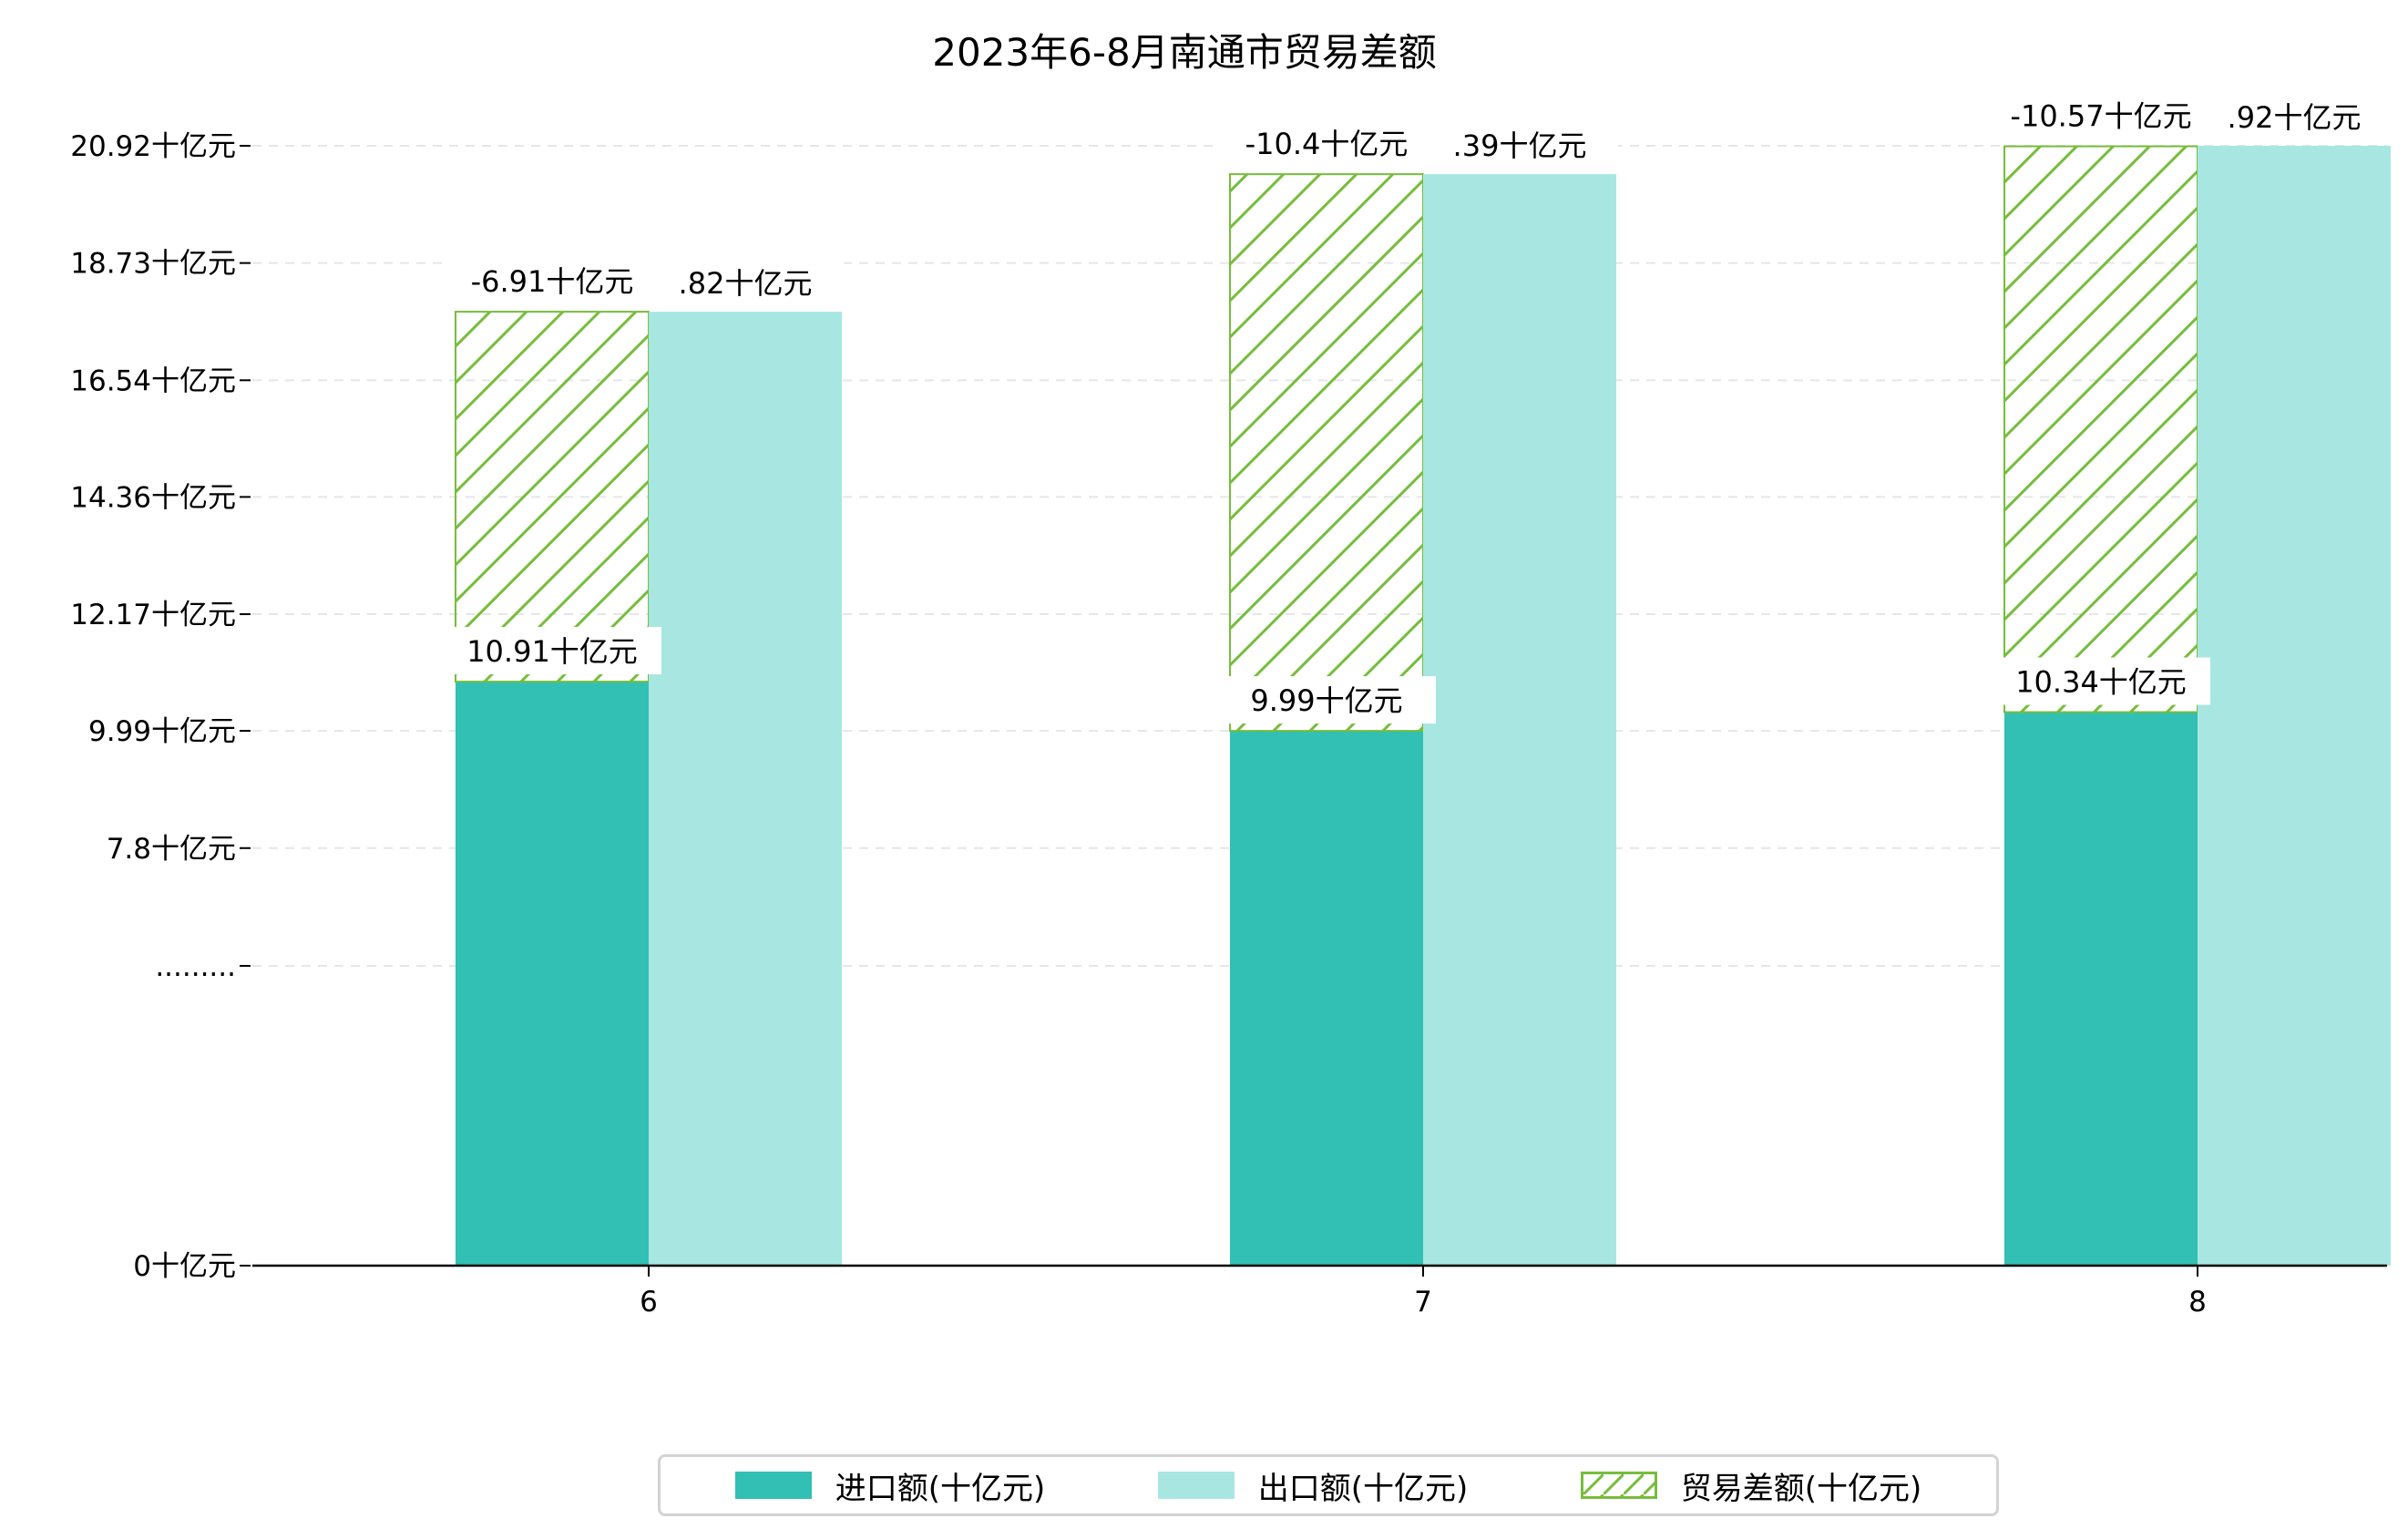 The height and width of the screenshot is (1539, 2408). I want to click on data-label-import: 9.99十亿元, so click(1326, 701).